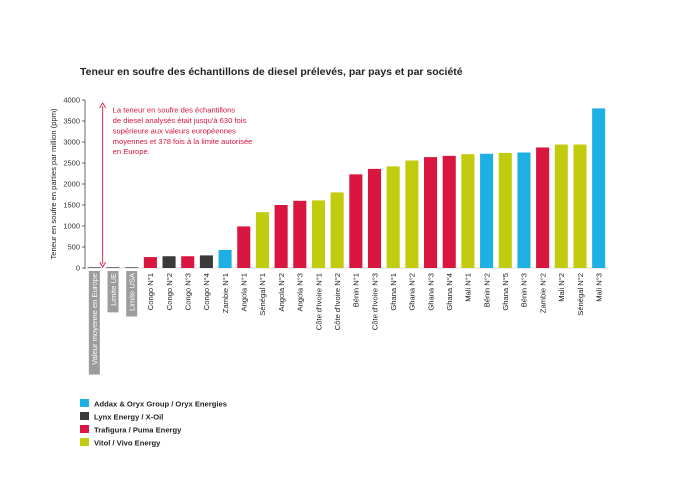  I want to click on x-tick-label: Côte d'Ivoire N°1, so click(318, 301).